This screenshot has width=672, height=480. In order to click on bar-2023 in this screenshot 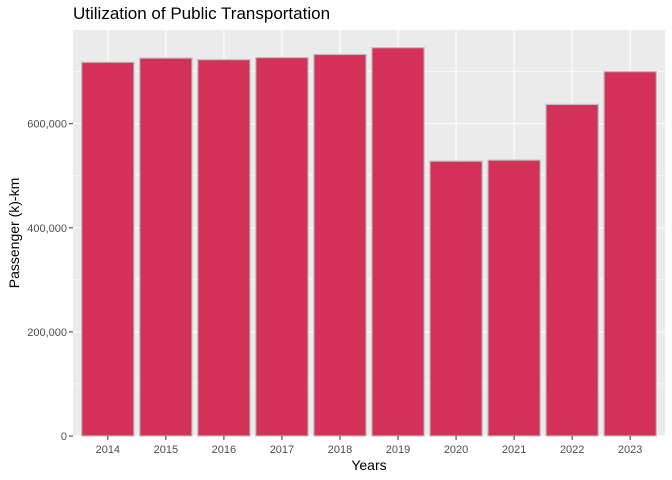, I will do `click(630, 254)`.